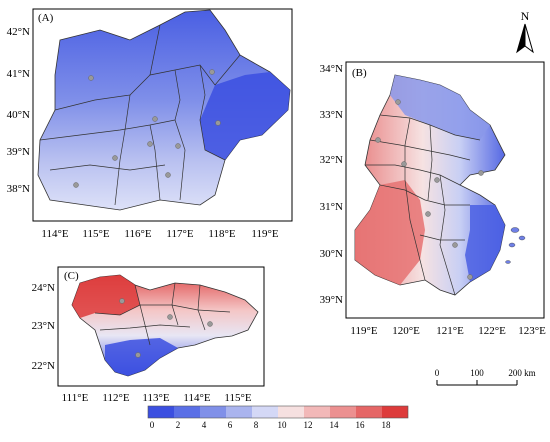  I want to click on lon-tick: 123°E, so click(532, 331).